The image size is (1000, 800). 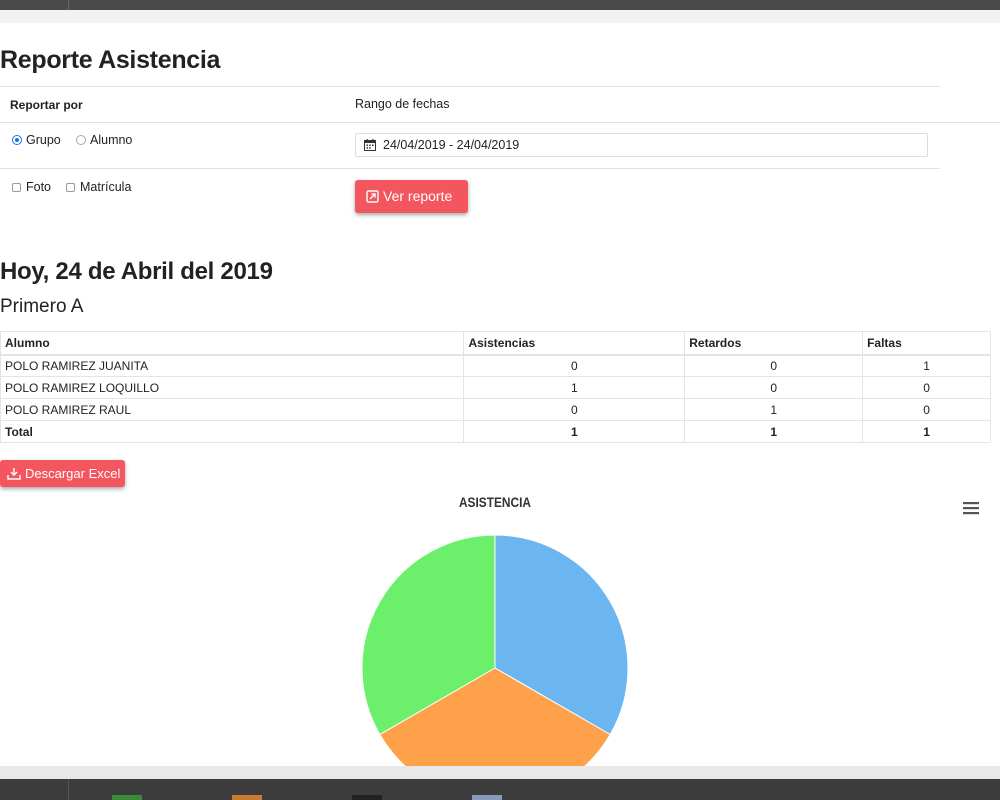 What do you see at coordinates (111, 140) in the screenshot?
I see `radio-student-label: Alumno` at bounding box center [111, 140].